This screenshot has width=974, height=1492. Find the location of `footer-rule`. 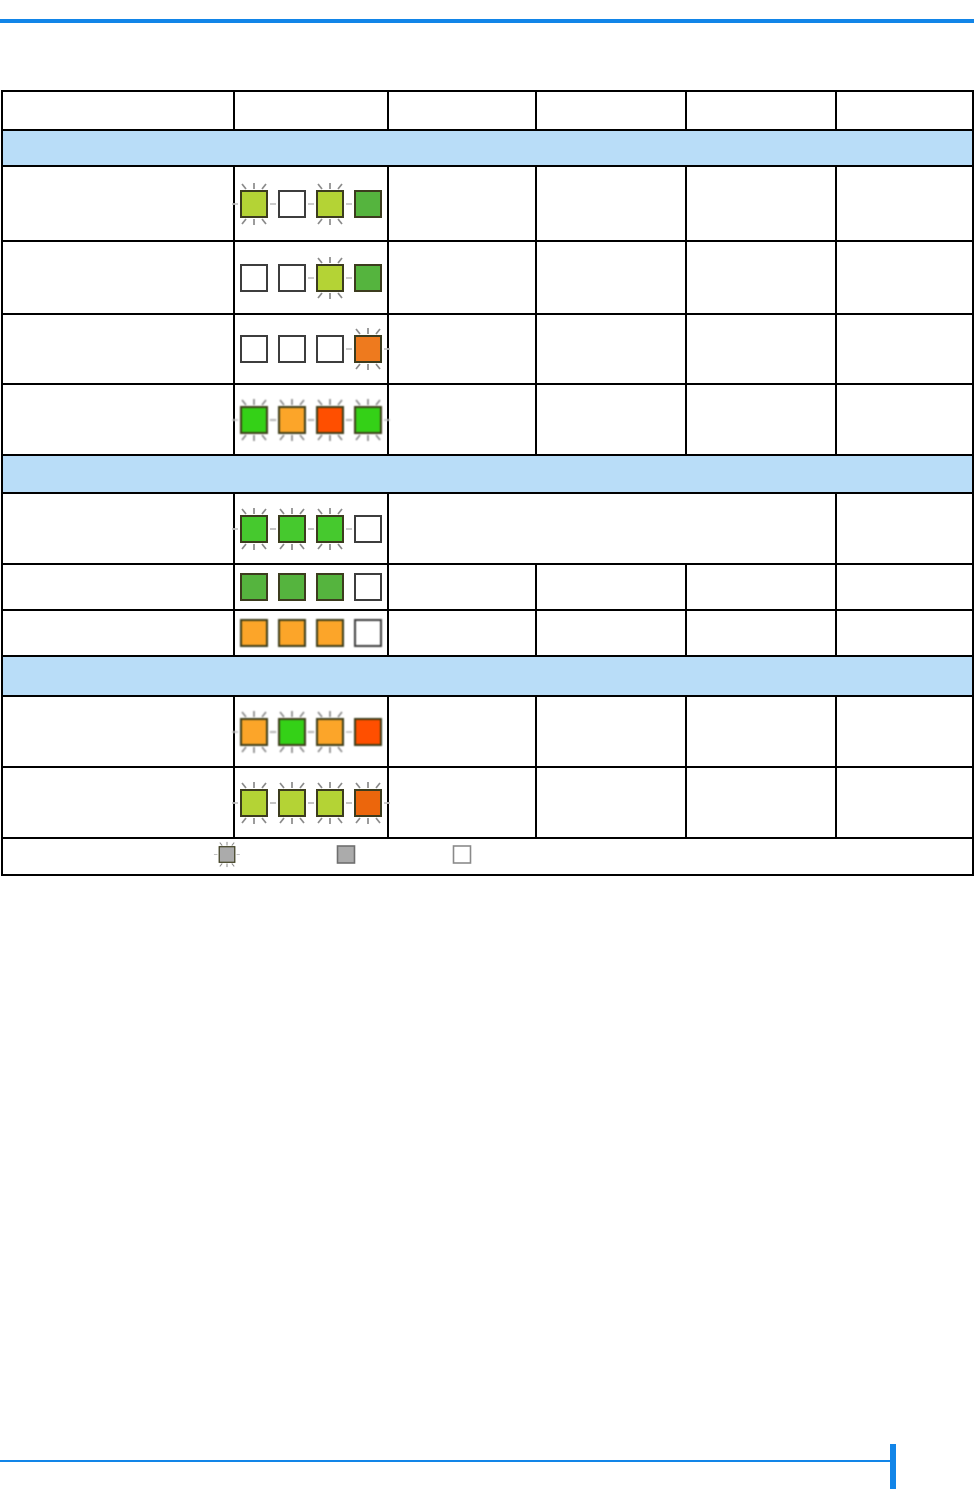

footer-rule is located at coordinates (446, 1461).